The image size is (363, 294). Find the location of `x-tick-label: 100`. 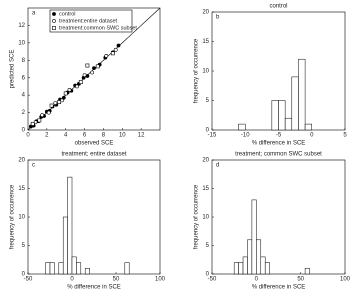

x-tick-label: 100 is located at coordinates (345, 280).